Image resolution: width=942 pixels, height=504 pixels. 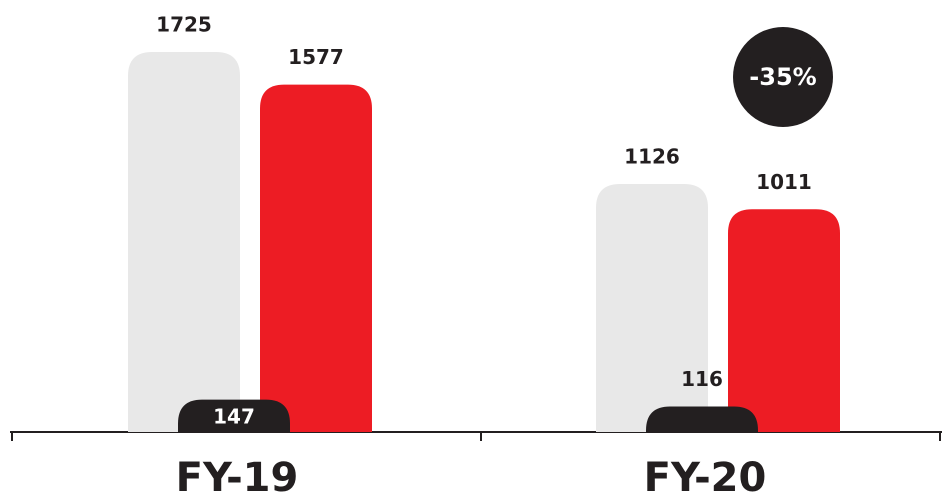 I want to click on value-label: 1725, so click(x=184, y=25).